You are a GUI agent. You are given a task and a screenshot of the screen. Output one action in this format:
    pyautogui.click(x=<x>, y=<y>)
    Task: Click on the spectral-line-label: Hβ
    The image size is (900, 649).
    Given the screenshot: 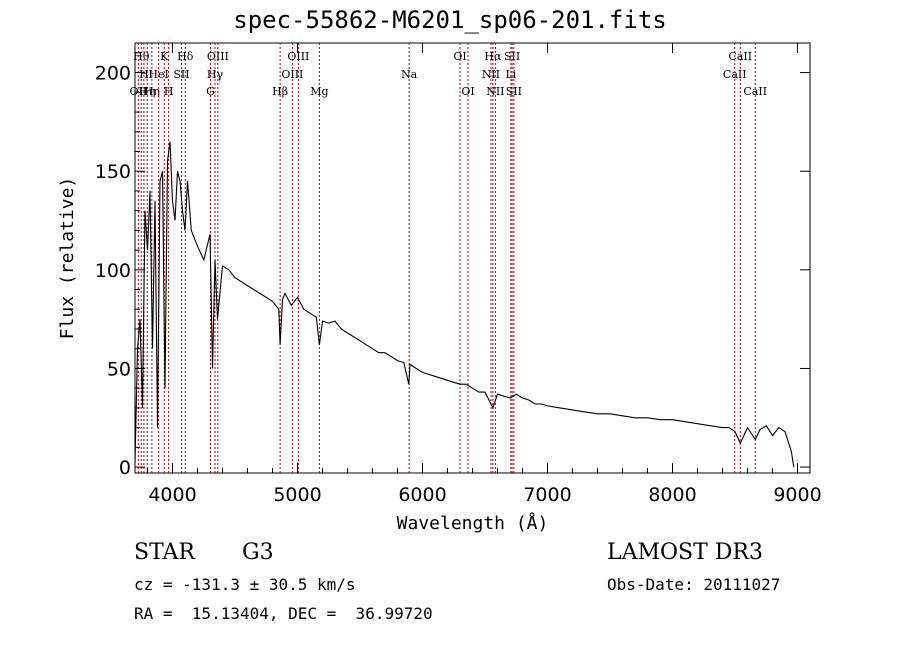 What is the action you would take?
    pyautogui.click(x=280, y=91)
    